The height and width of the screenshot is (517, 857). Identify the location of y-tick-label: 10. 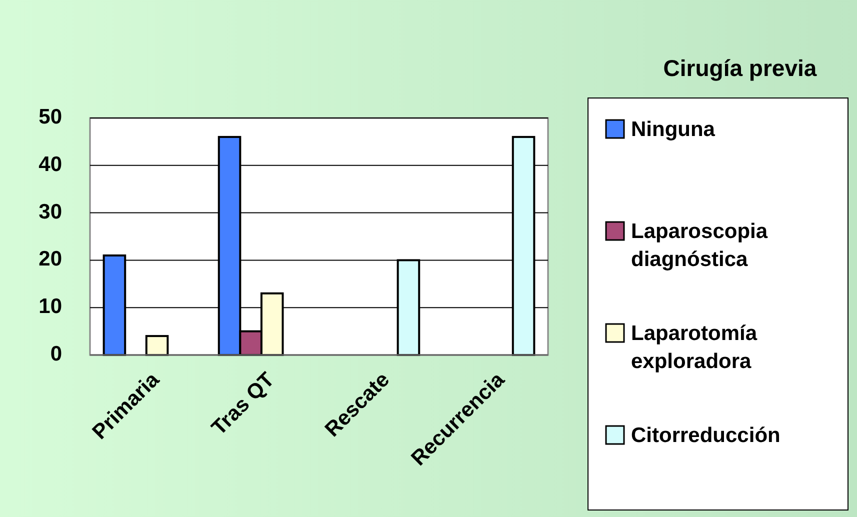
(50, 306).